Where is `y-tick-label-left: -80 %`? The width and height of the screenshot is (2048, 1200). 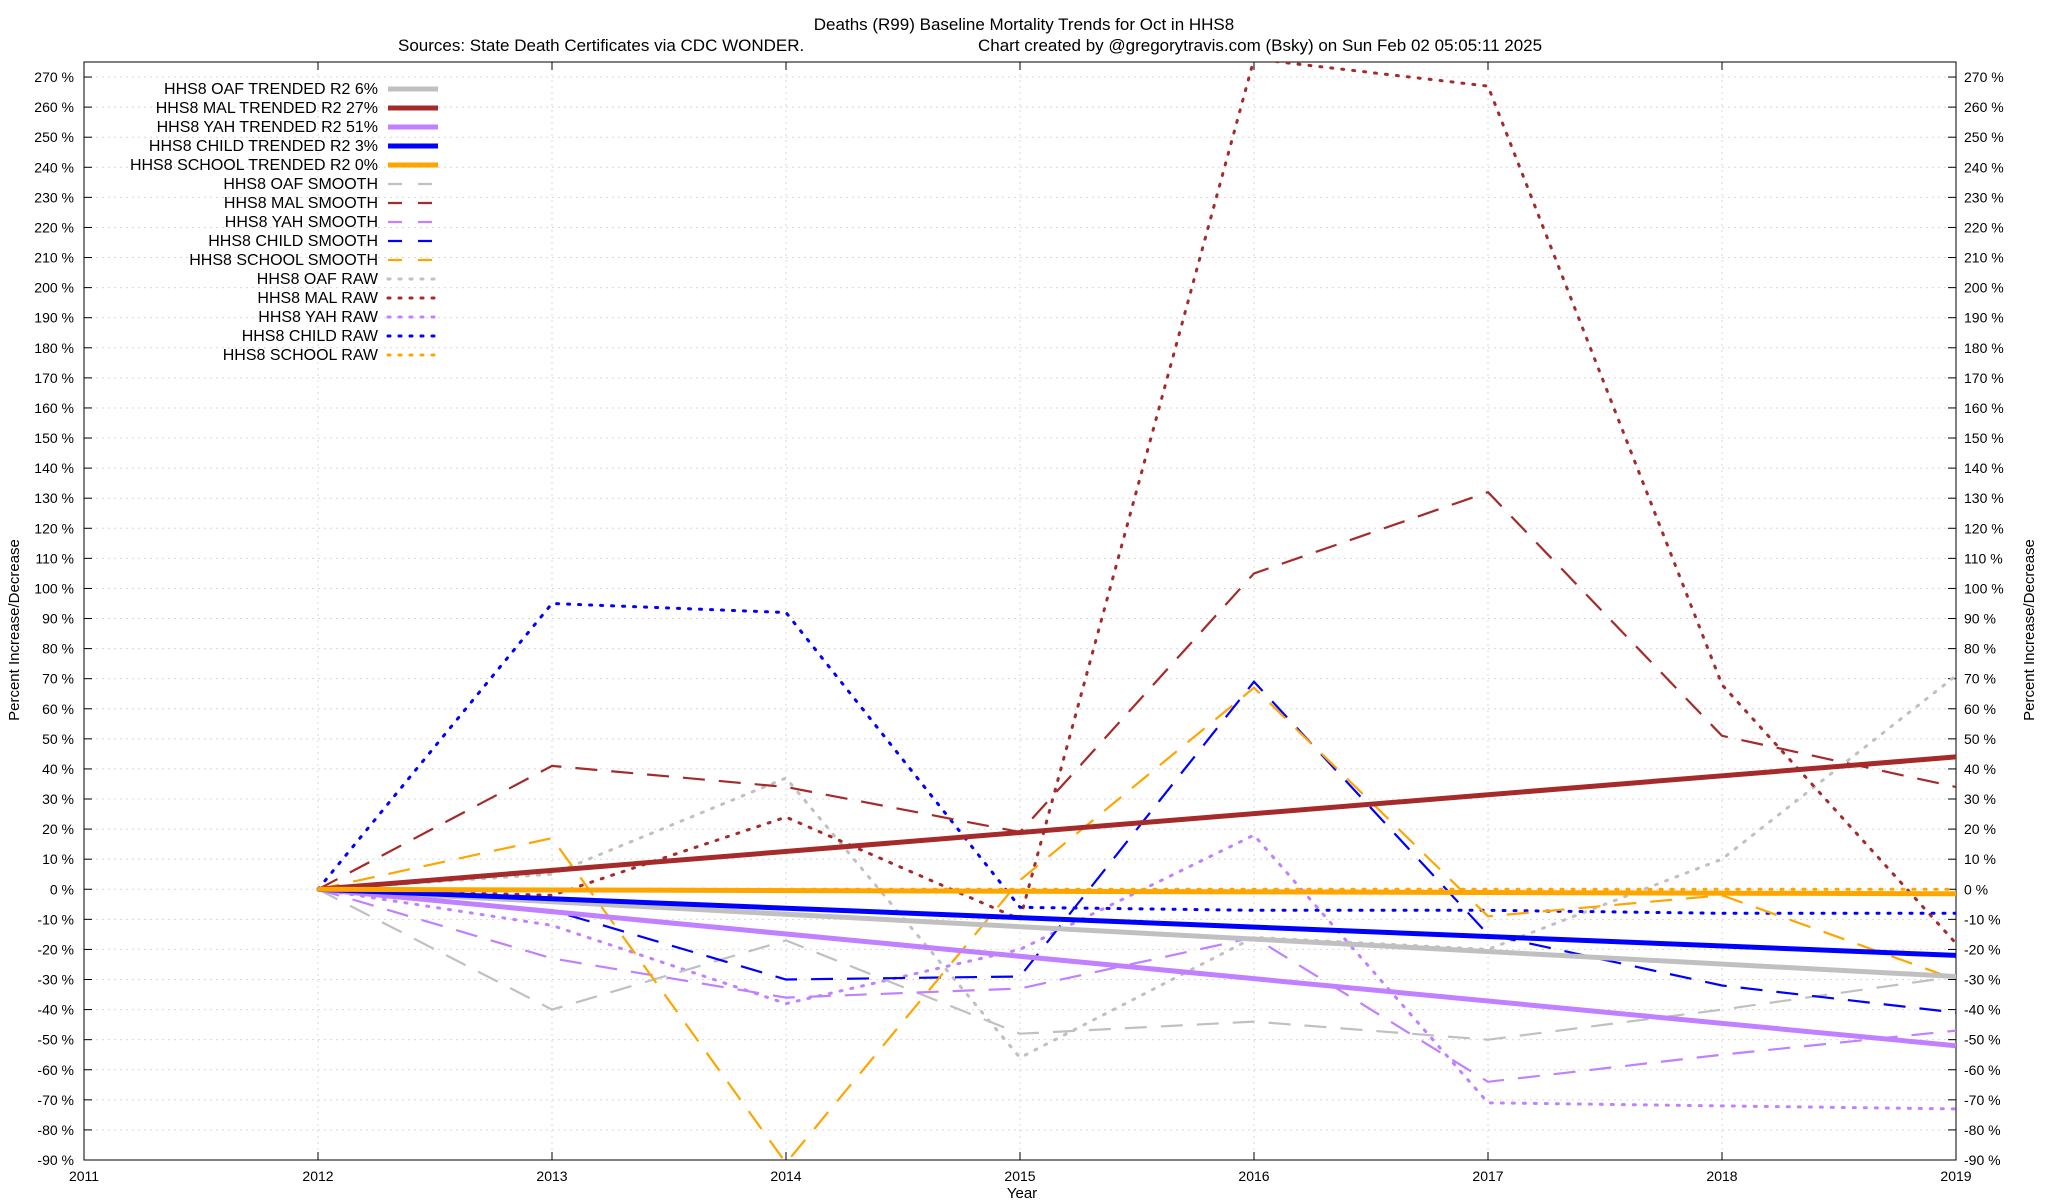 y-tick-label-left: -80 % is located at coordinates (55, 1130).